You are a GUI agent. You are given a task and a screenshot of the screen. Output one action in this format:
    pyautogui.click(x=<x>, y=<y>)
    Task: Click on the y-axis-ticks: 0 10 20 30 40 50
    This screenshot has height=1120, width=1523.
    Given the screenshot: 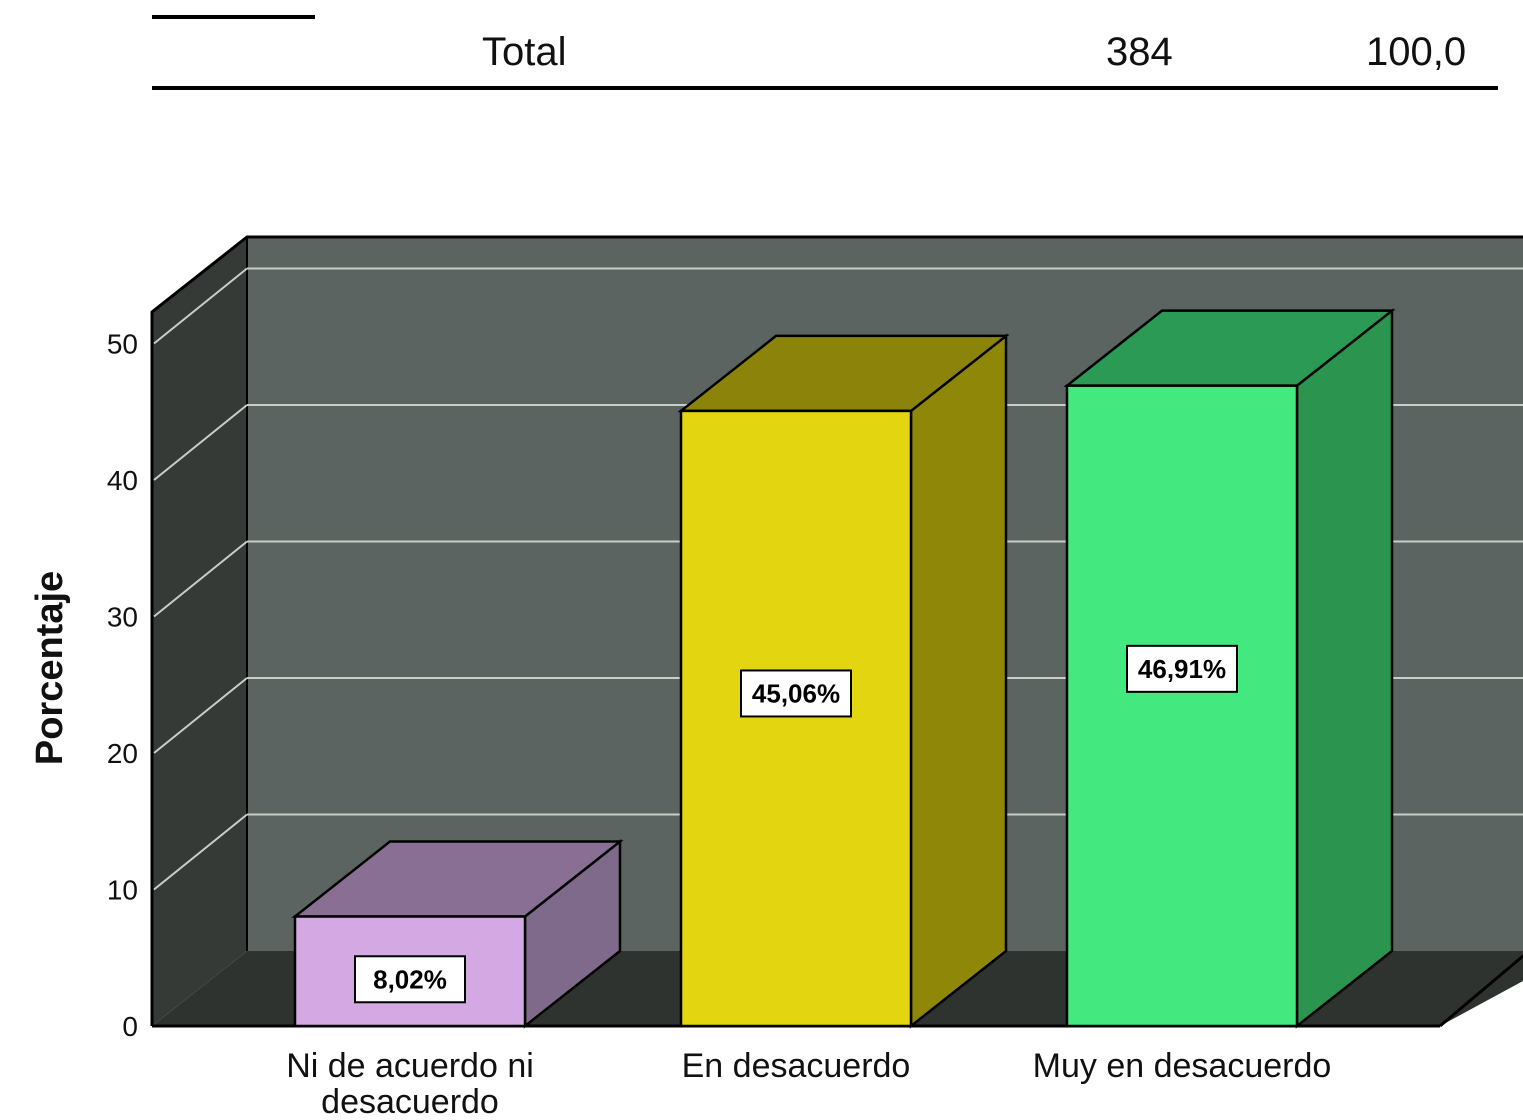 What is the action you would take?
    pyautogui.click(x=122, y=686)
    